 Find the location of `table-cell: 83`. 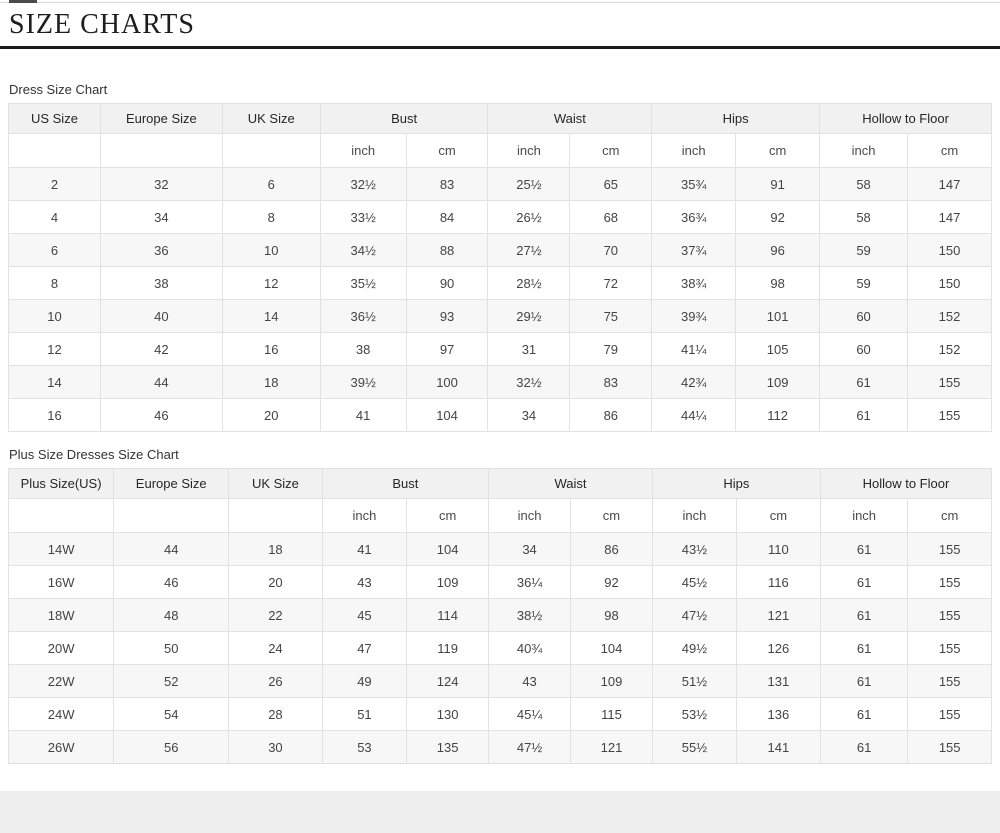

table-cell: 83 is located at coordinates (611, 382).